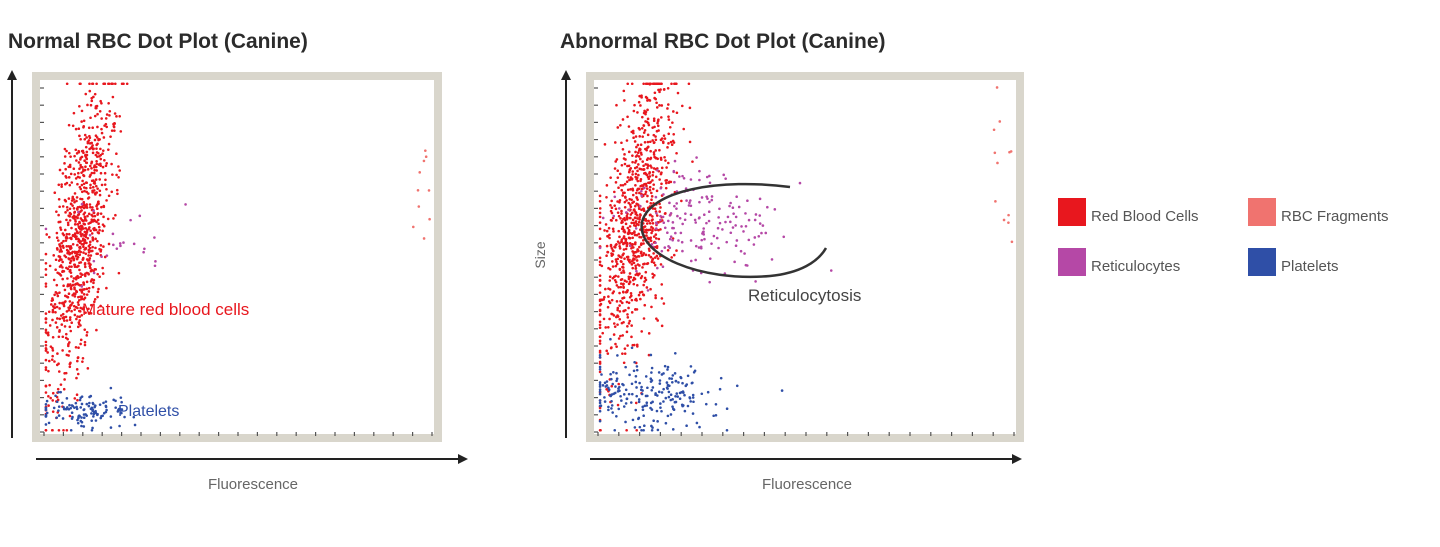 The width and height of the screenshot is (1440, 547). Describe the element at coordinates (1017, 459) in the screenshot. I see `x-axis-arrow-icon` at that location.